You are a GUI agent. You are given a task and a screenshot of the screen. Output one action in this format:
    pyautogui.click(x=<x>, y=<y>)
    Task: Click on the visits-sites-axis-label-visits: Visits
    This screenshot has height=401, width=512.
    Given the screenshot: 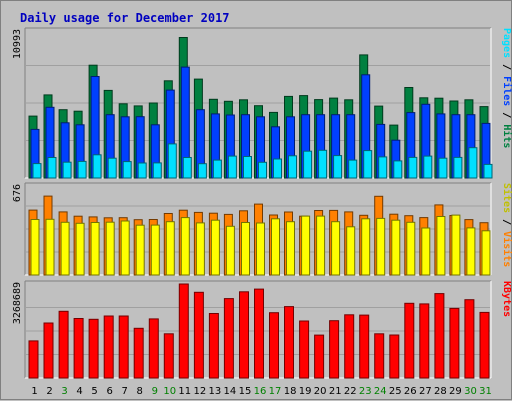 What is the action you would take?
    pyautogui.click(x=506, y=249)
    